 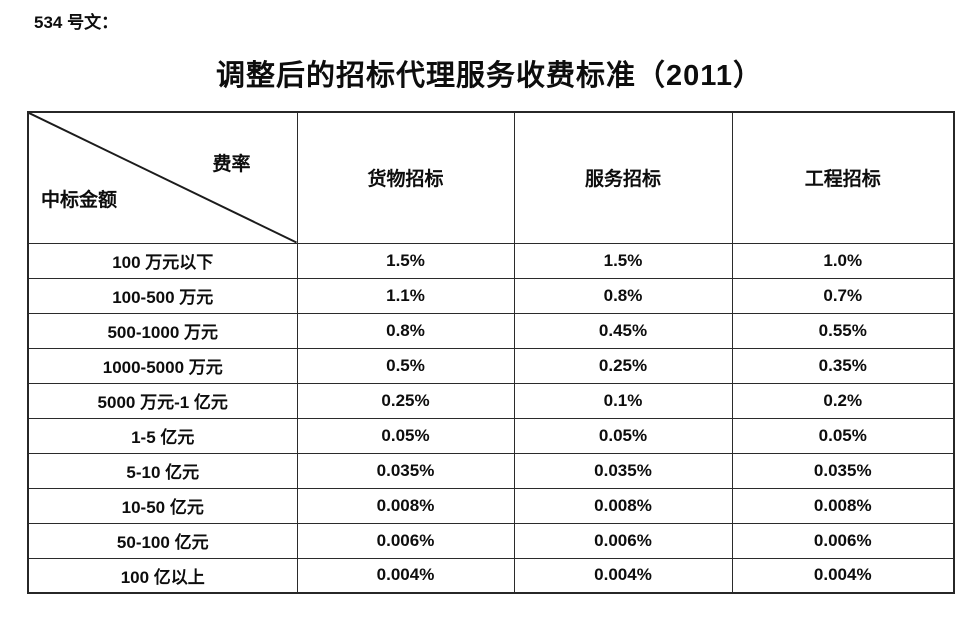 What do you see at coordinates (162, 435) in the screenshot?
I see `amount-range-cell: 1-5 亿元` at bounding box center [162, 435].